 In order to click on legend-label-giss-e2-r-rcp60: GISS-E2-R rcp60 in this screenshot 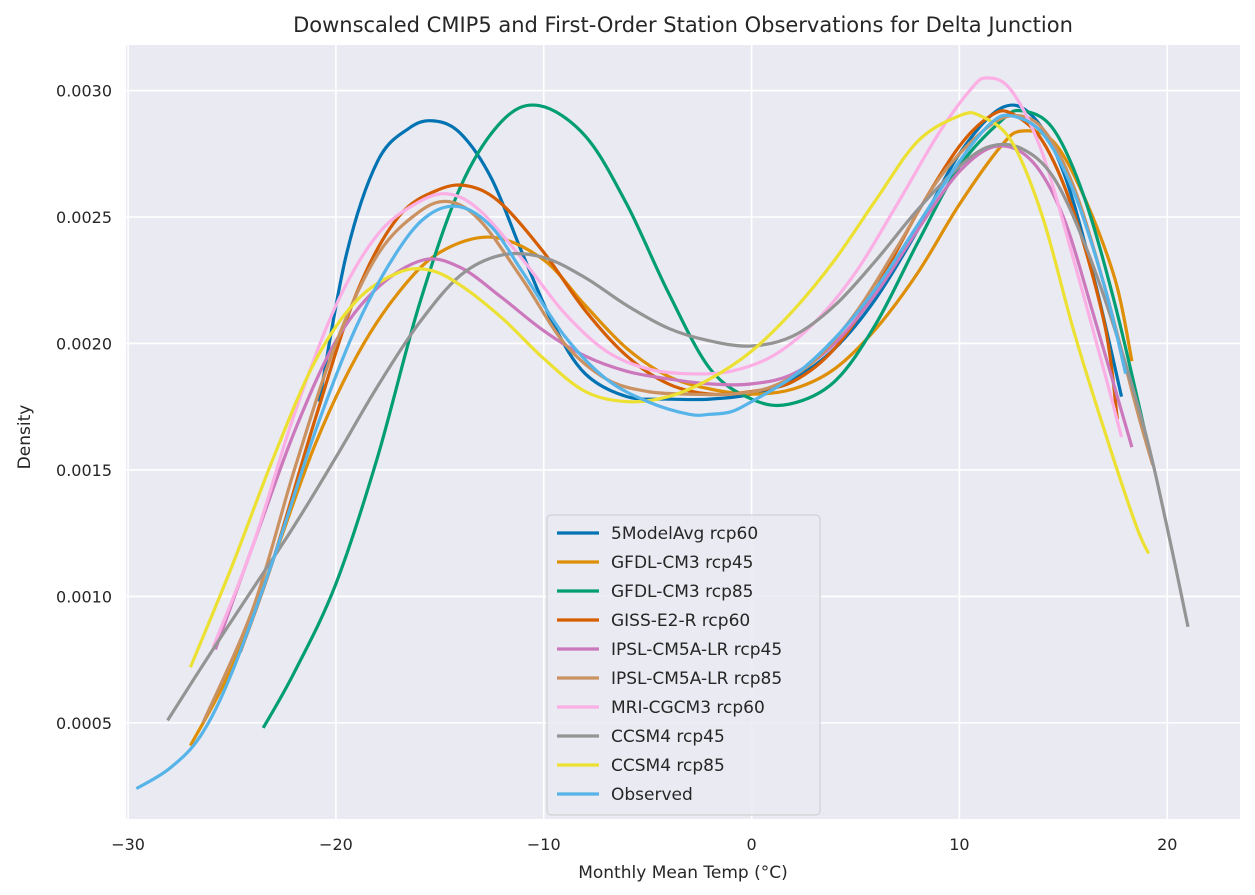, I will do `click(680, 621)`.